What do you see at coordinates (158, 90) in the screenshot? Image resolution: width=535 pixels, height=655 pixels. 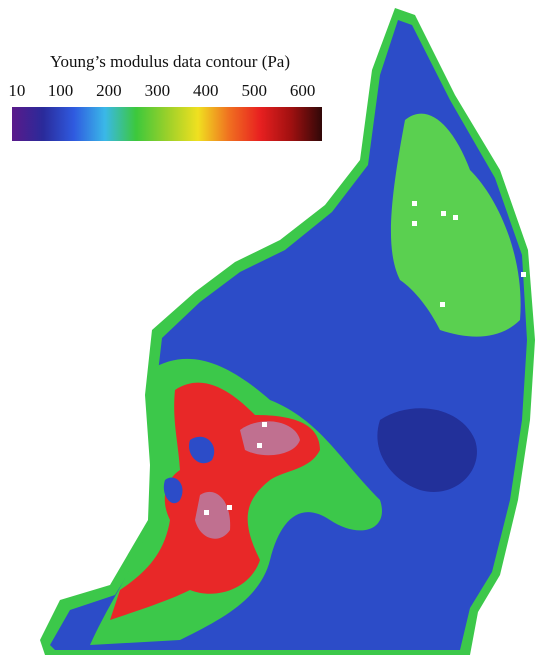 I see `colorbar-tick-label: 300` at bounding box center [158, 90].